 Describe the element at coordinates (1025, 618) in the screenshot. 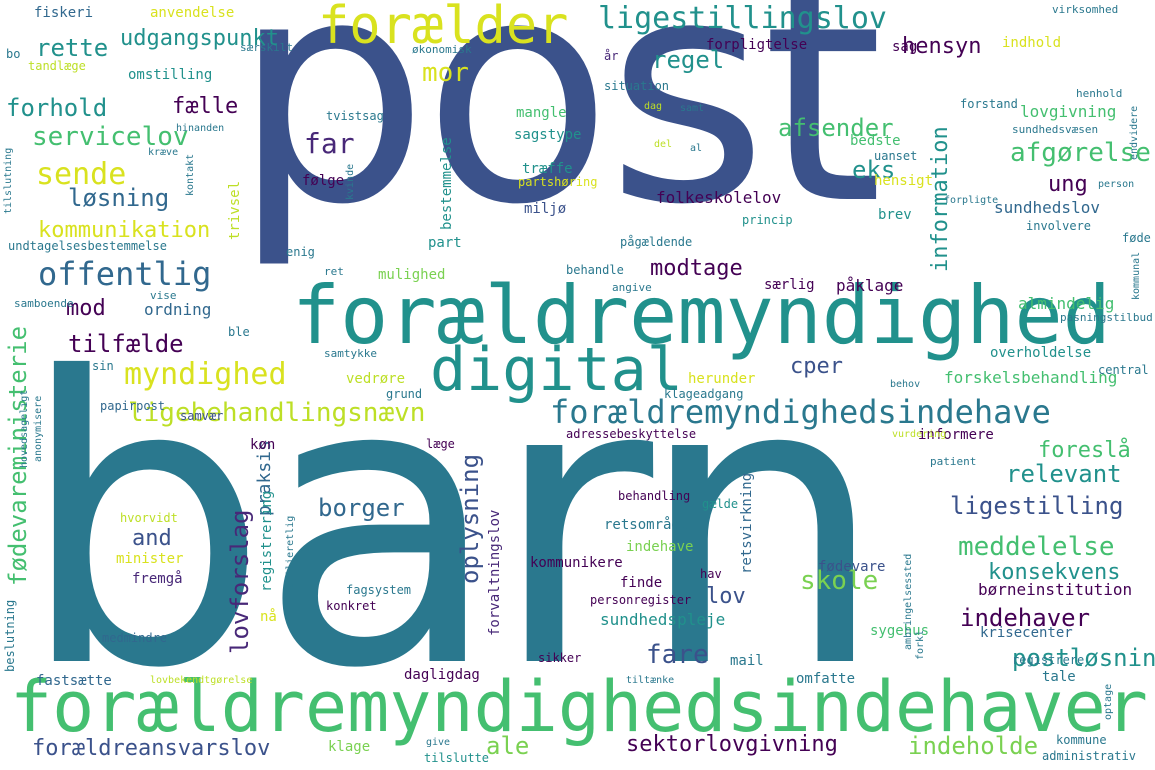

I see `word-indehaver: indehaver` at that location.